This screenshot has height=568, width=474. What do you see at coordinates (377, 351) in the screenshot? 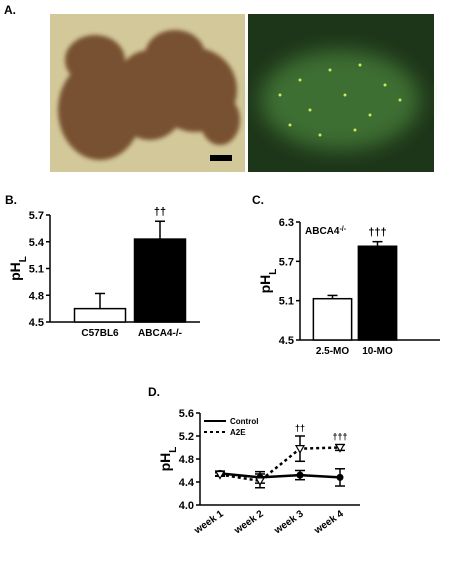
I see `x-tick-label: 10-MO` at bounding box center [377, 351].